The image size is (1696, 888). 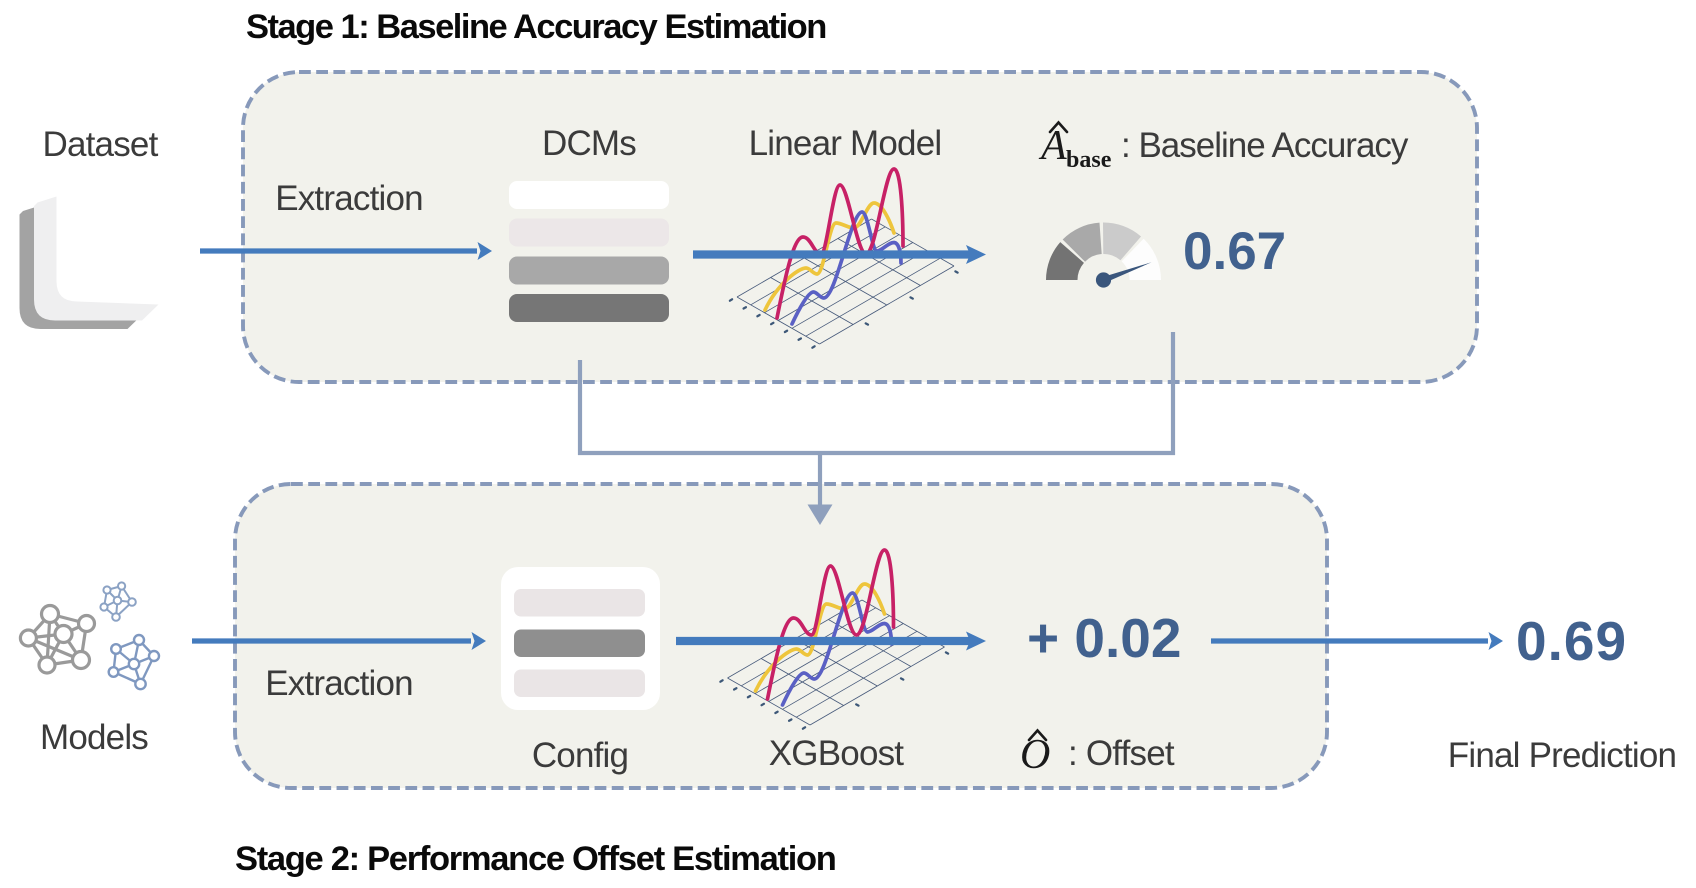 I want to click on svg-text: Dataset, so click(x=100, y=144).